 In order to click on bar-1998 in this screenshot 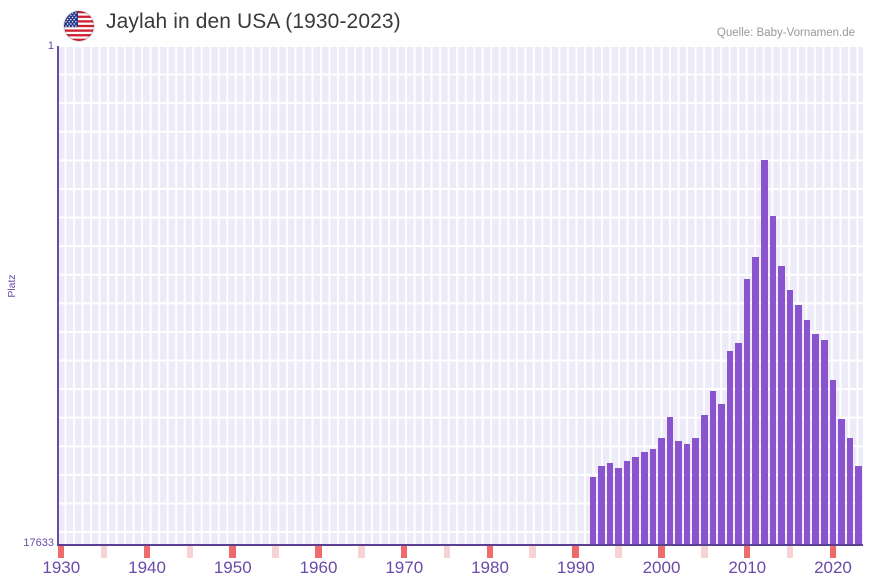, I will do `click(644, 499)`.